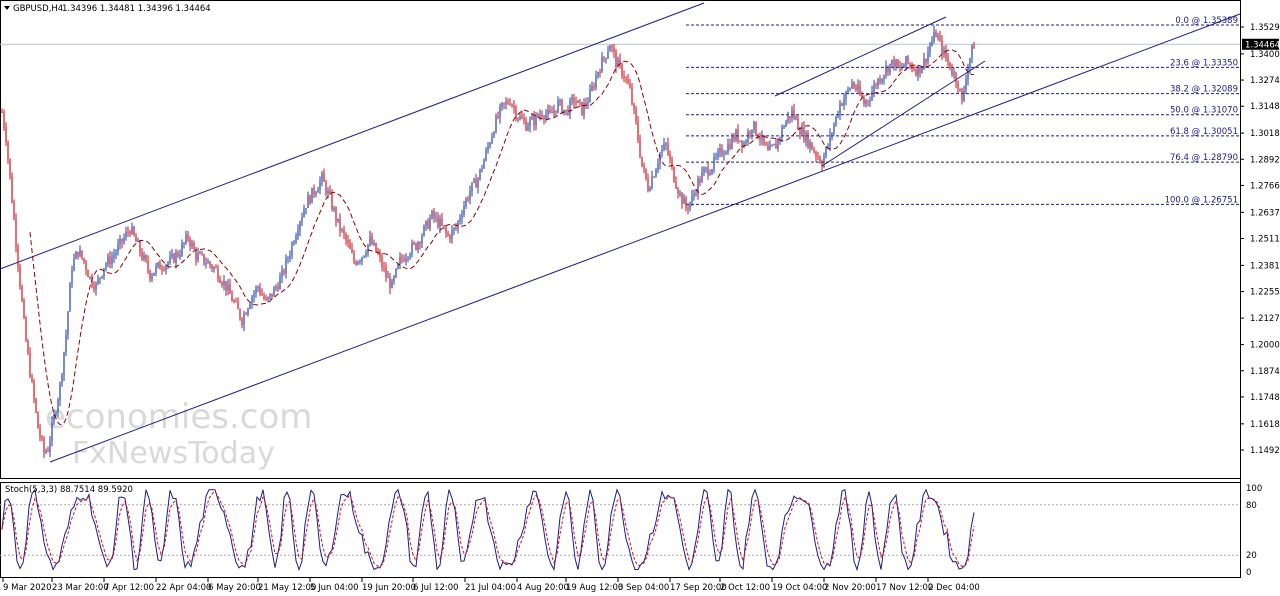 The width and height of the screenshot is (1280, 596). What do you see at coordinates (1204, 158) in the screenshot?
I see `fib-level-label: 76.4 @ 1.28790` at bounding box center [1204, 158].